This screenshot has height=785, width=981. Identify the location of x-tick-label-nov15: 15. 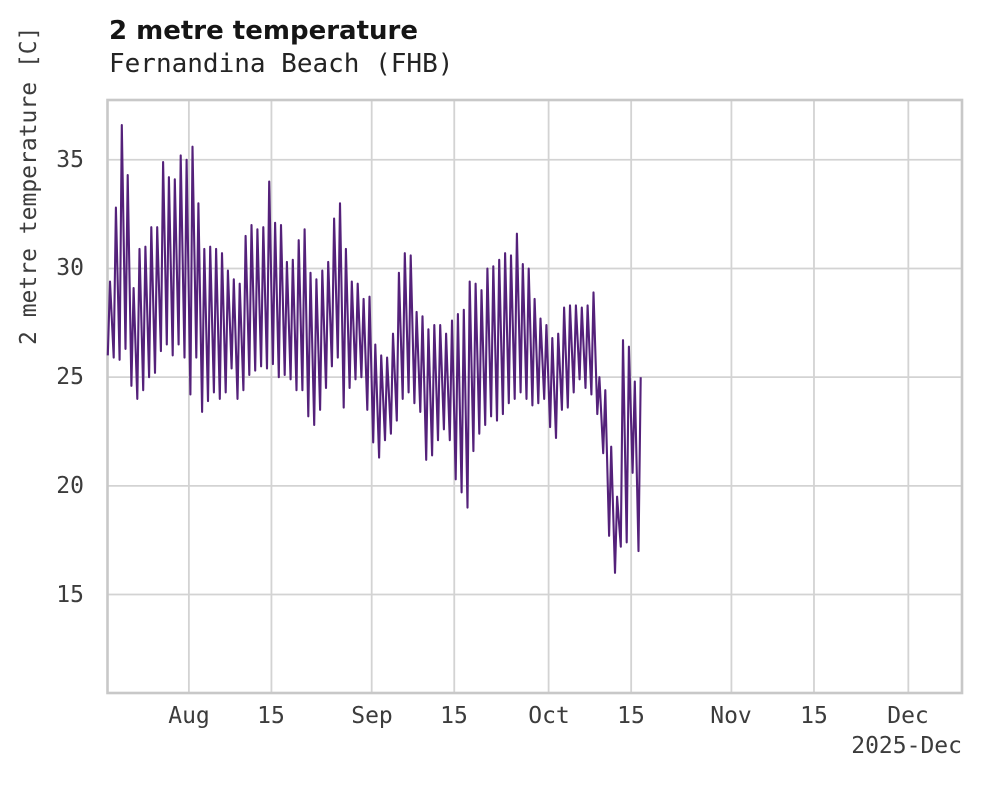
(814, 716).